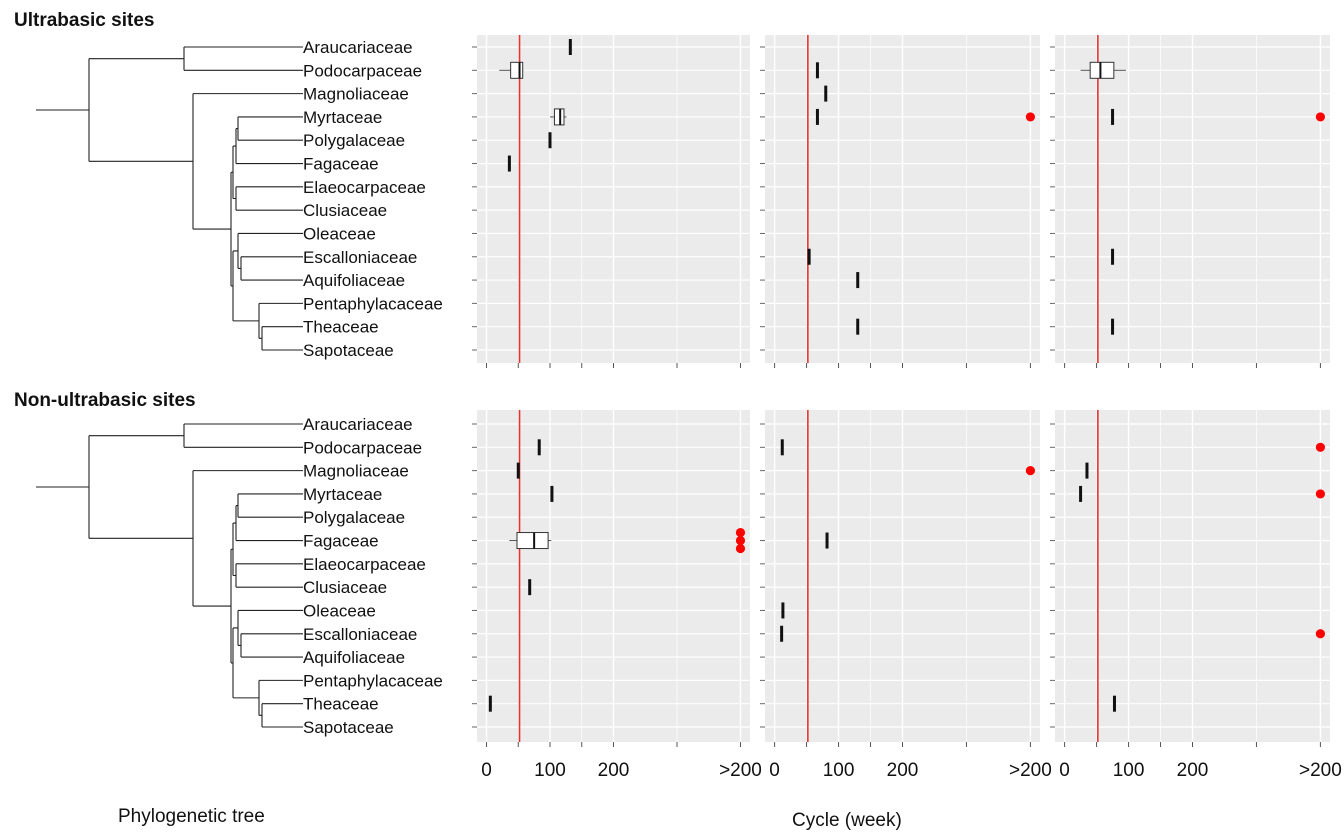 This screenshot has width=1344, height=836. What do you see at coordinates (84, 20) in the screenshot?
I see `section-title-ultrabasic: Ultrabasic sites` at bounding box center [84, 20].